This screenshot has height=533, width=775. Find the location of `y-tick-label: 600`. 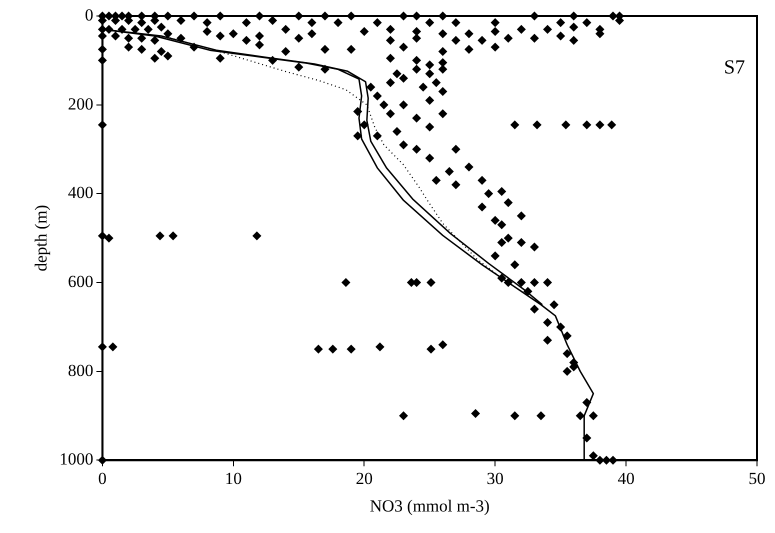

y-tick-label: 600 is located at coordinates (81, 281).